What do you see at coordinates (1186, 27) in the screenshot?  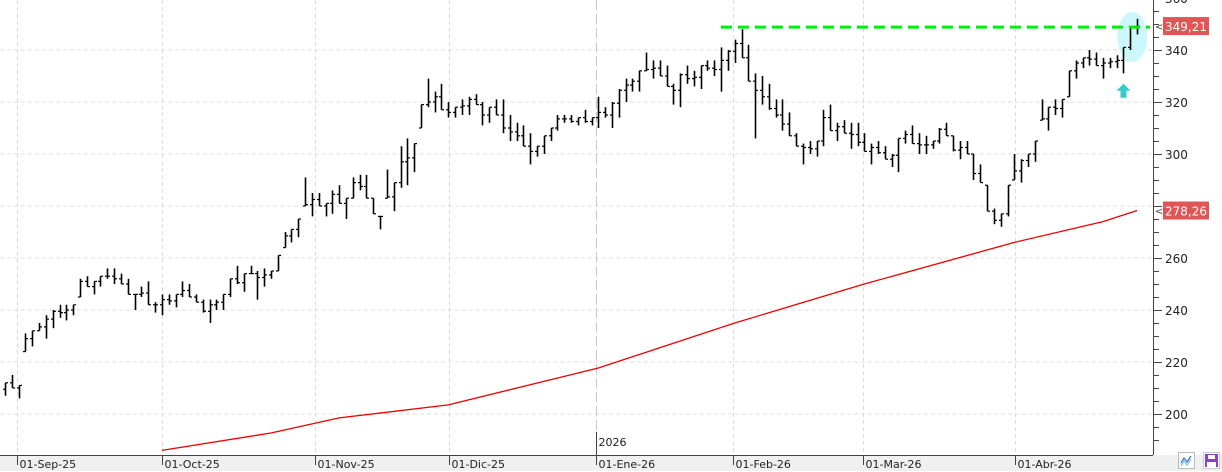 I see `last-price-label: 349,21` at bounding box center [1186, 27].